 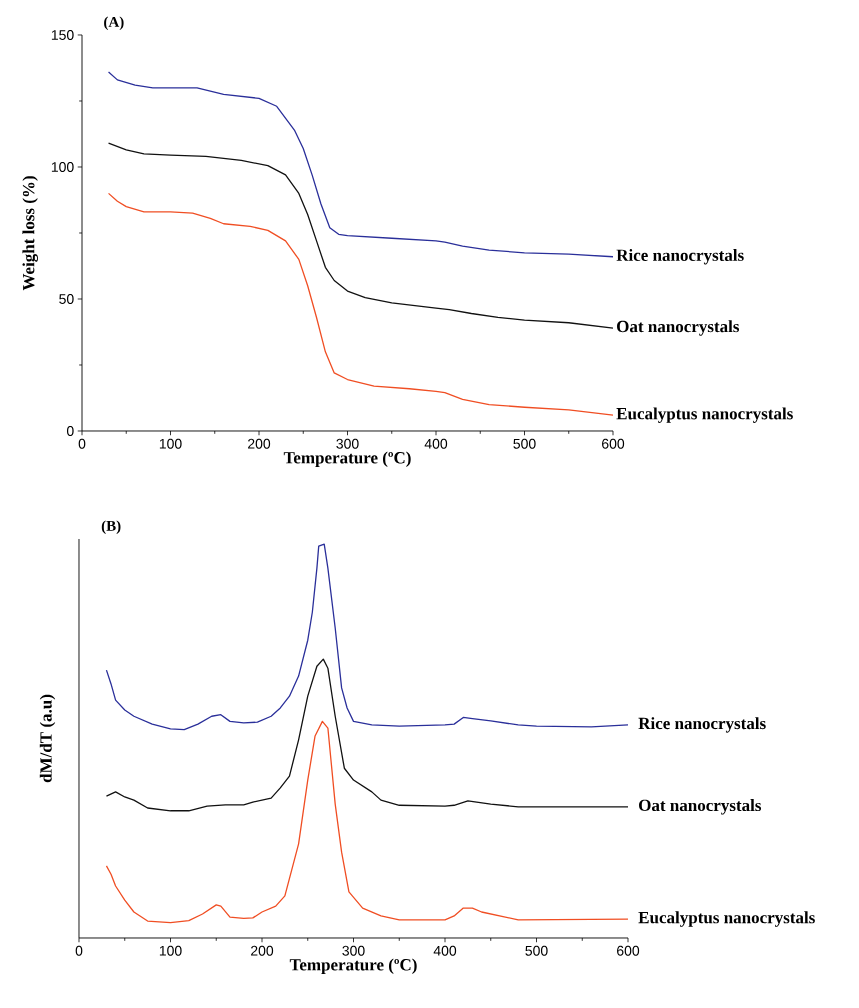 I want to click on chart-title: (B), so click(x=111, y=527).